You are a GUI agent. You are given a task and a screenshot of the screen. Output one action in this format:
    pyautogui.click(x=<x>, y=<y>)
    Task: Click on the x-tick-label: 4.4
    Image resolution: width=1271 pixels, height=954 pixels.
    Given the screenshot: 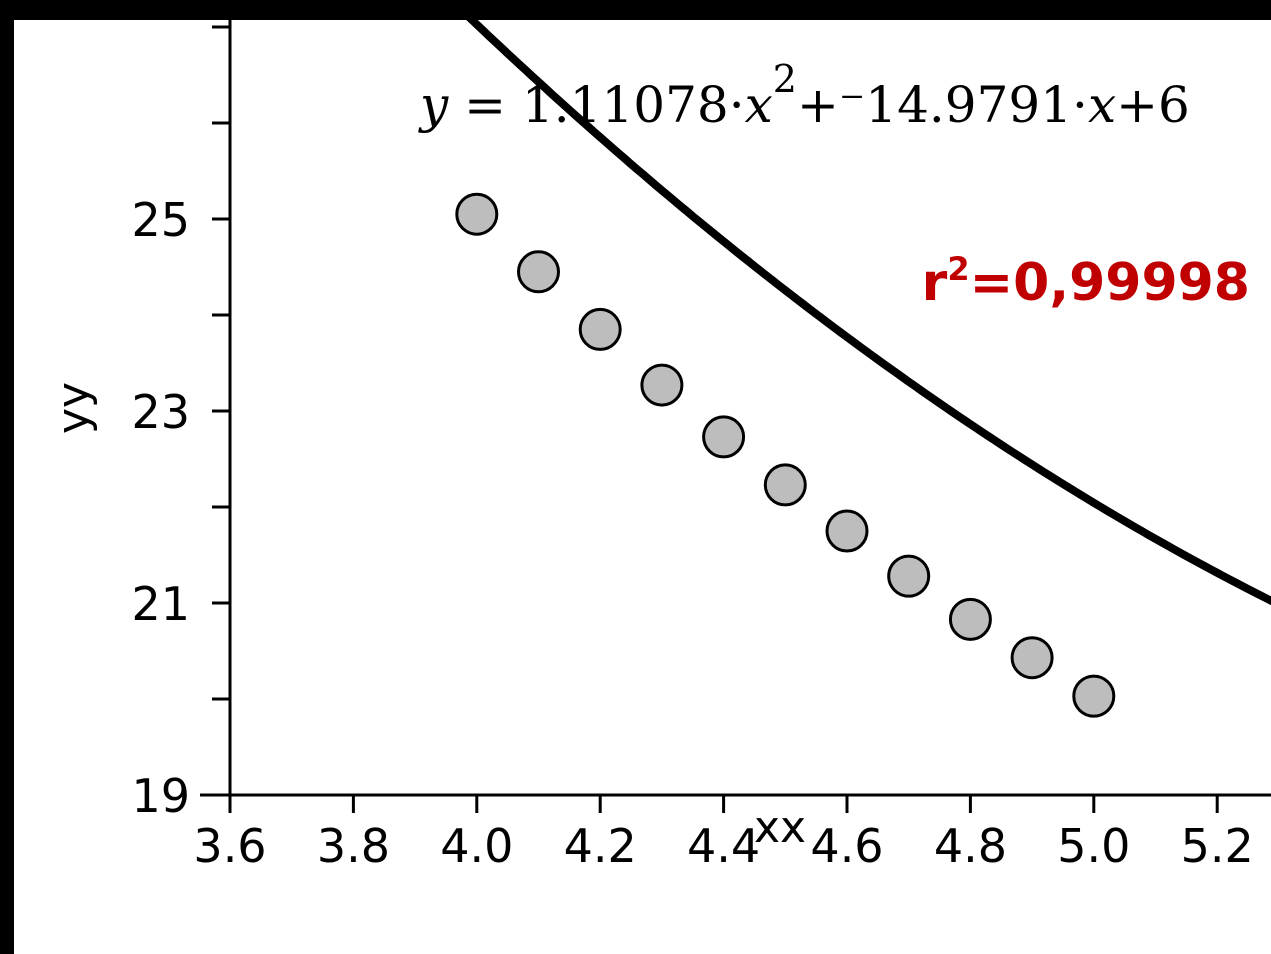 What is the action you would take?
    pyautogui.click(x=723, y=846)
    